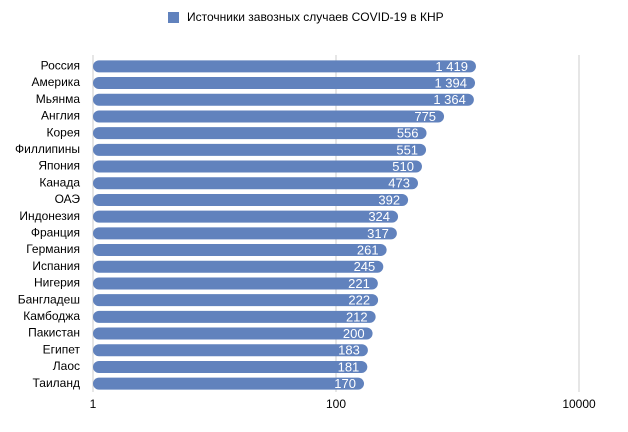  What do you see at coordinates (62, 349) in the screenshot?
I see `y-tick-label: Египет` at bounding box center [62, 349].